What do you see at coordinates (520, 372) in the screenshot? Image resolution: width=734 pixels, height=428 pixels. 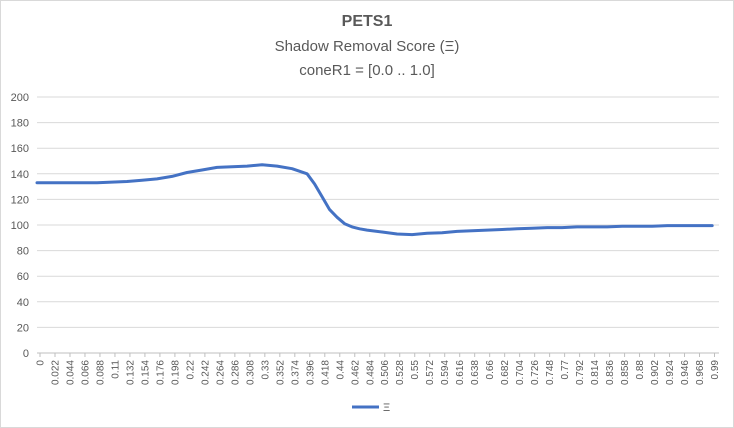 I see `x-tick-label: 0.704` at bounding box center [520, 372].